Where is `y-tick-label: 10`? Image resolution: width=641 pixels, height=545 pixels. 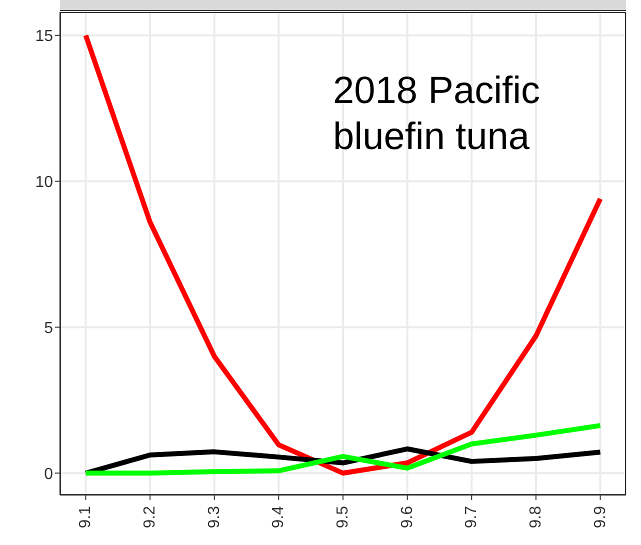
y-tick-label: 10 is located at coordinates (44, 182).